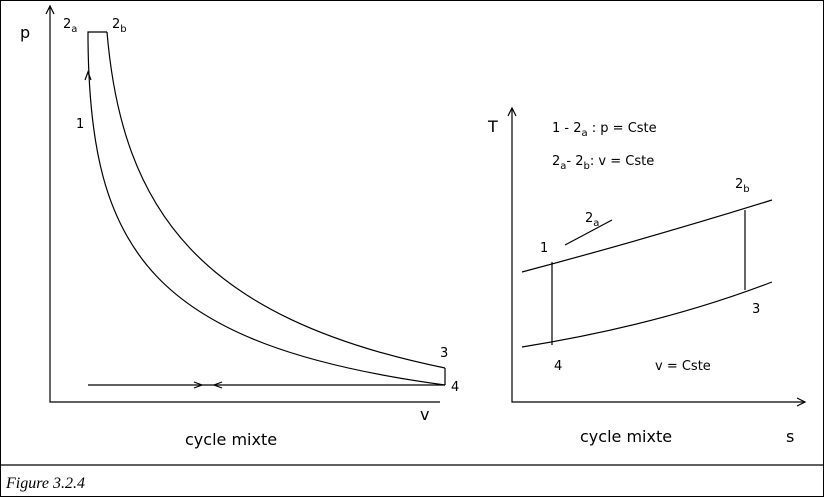 Image resolution: width=824 pixels, height=497 pixels. I want to click on isochore, so click(647, 314).